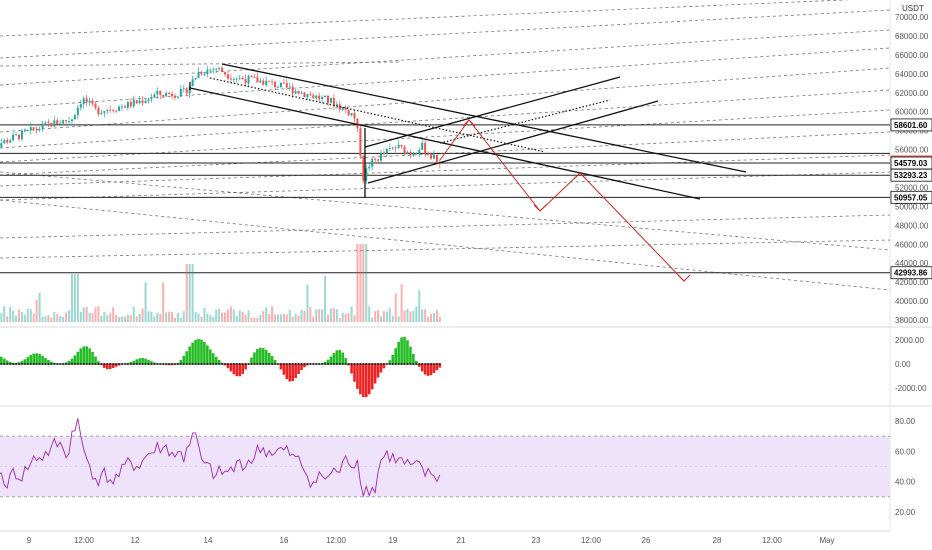 The image size is (932, 550). I want to click on price-tag-label-3: 53293.23, so click(911, 175).